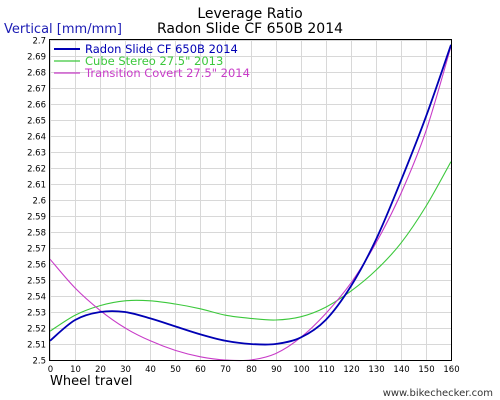  Describe the element at coordinates (36, 138) in the screenshot. I see `y-tick-label: 2.64` at that location.